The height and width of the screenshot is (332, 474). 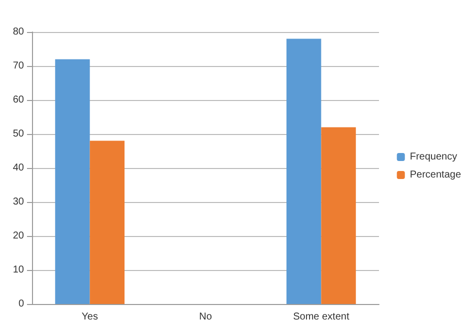 What do you see at coordinates (205, 317) in the screenshot?
I see `x-tick-label: No` at bounding box center [205, 317].